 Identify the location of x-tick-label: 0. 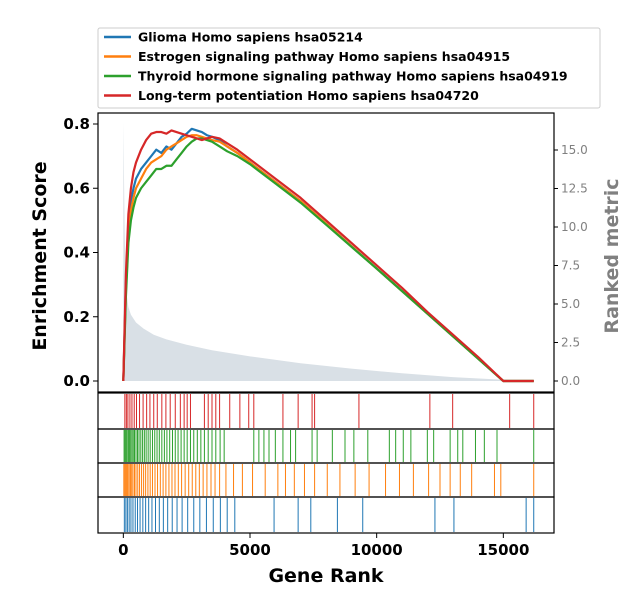
(123, 550).